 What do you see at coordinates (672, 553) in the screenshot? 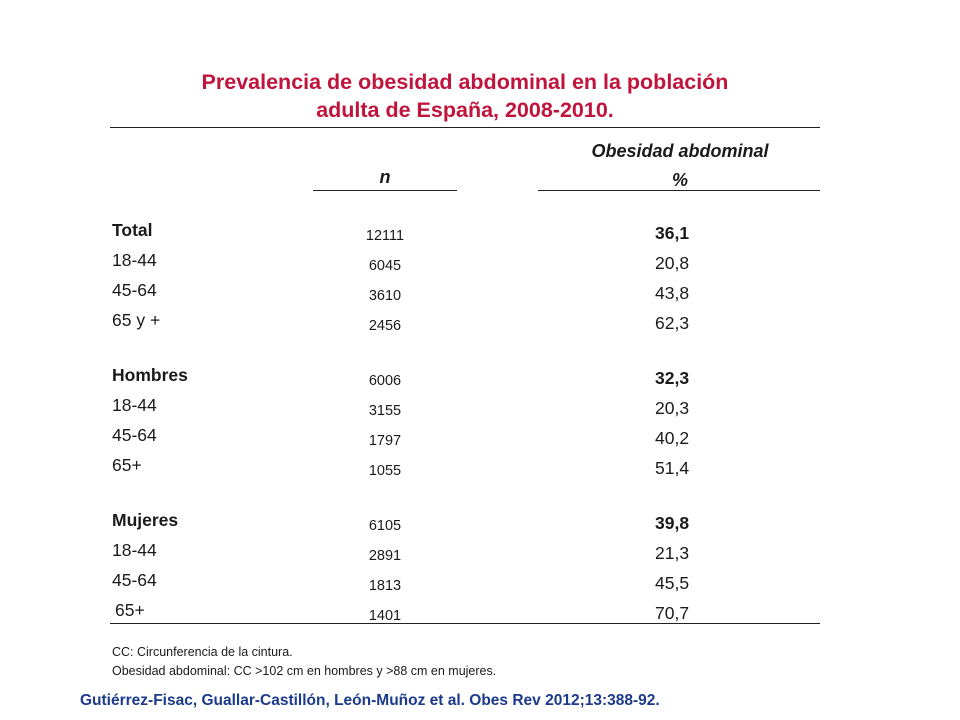
I see `row-obesity-percent: 21,3` at bounding box center [672, 553].